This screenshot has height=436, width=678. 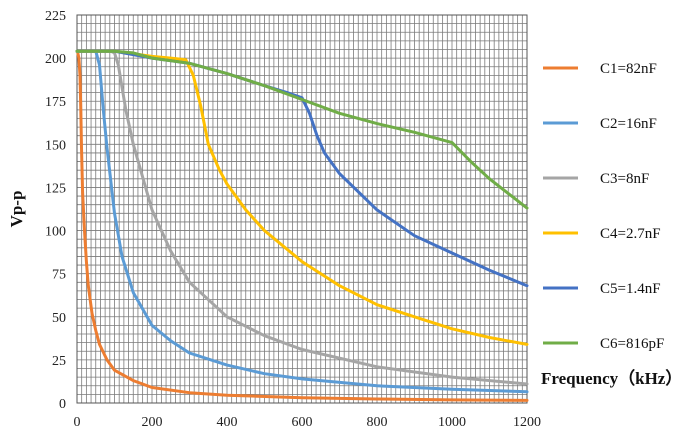 I want to click on y-tick-label: 75, so click(x=59, y=275).